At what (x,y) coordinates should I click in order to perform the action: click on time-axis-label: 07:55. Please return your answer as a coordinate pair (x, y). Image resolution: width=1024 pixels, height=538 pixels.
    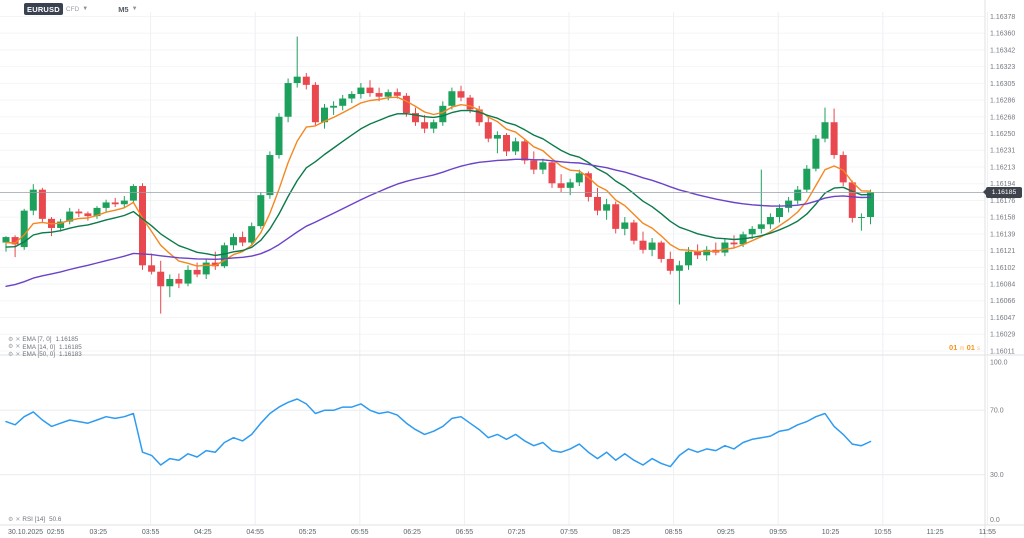
    Looking at the image, I should click on (569, 532).